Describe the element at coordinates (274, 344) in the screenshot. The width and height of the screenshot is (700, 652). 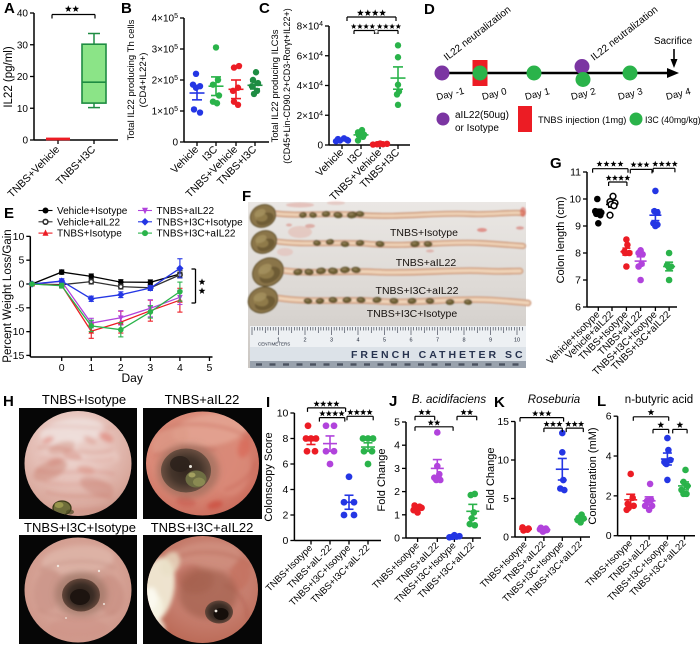
I see `svg-text: CENTIMETERS` at that location.